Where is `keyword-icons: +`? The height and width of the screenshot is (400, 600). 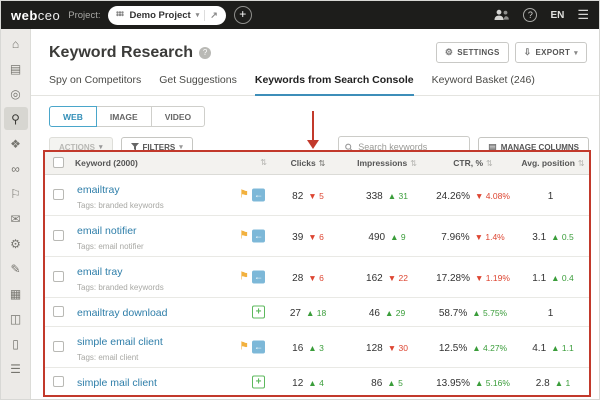
keyword-icons: + is located at coordinates (258, 381).